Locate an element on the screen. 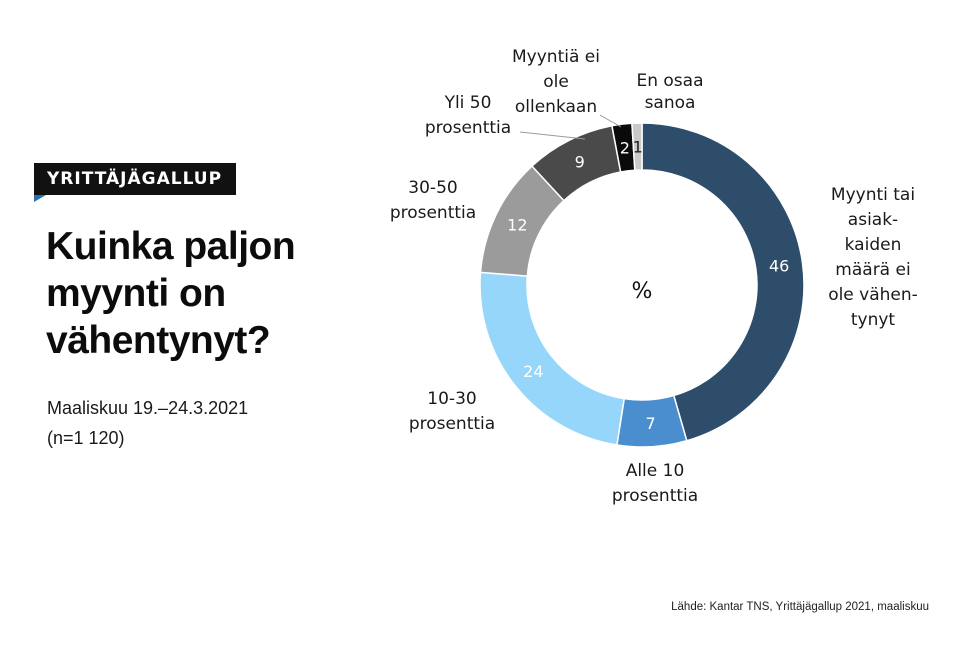 The image size is (978, 650). slice-label-line: 10-30 is located at coordinates (451, 399).